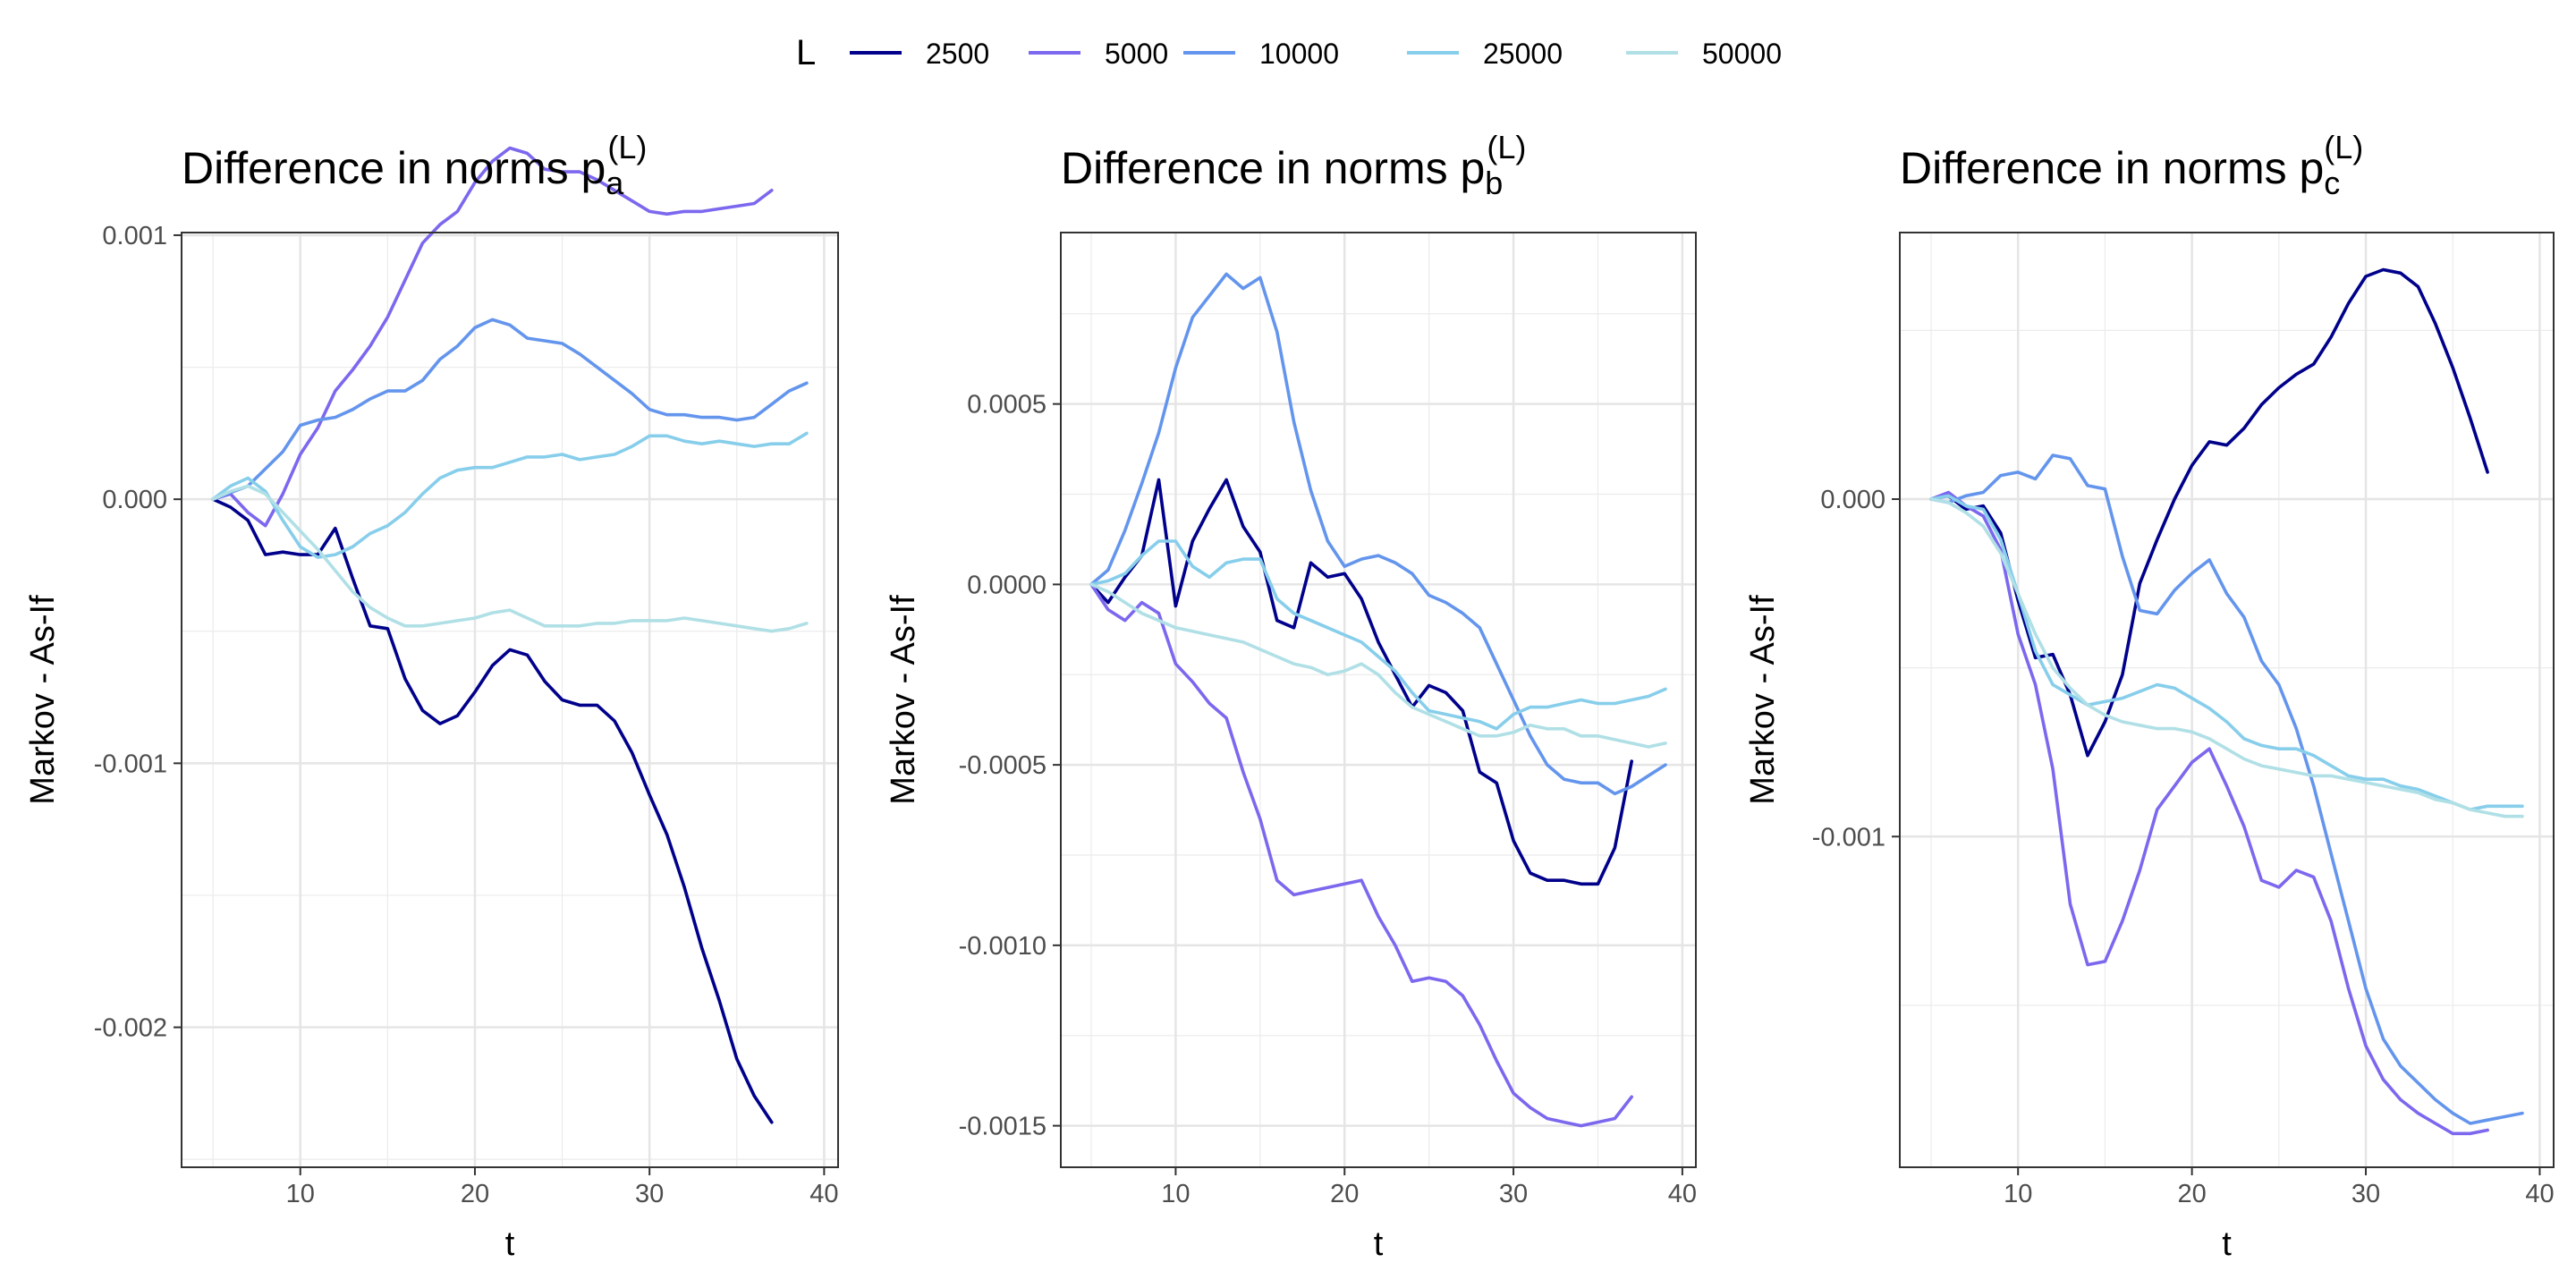  I want to click on legend-item-5000: 5000, so click(1098, 54).